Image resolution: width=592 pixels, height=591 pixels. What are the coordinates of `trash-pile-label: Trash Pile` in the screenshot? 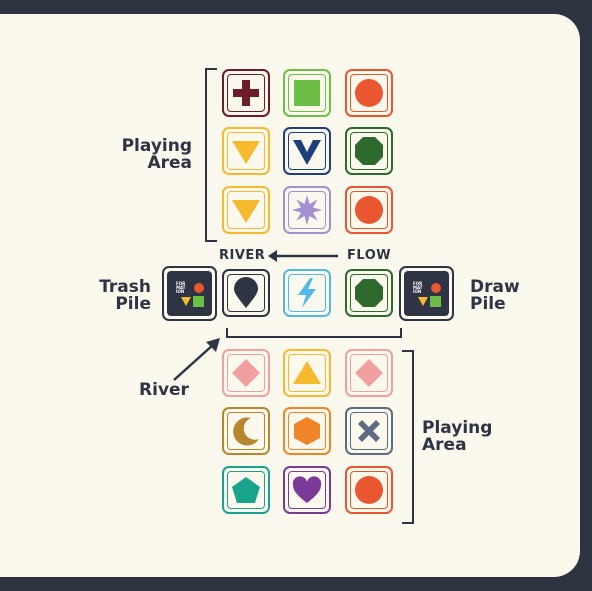 It's located at (123, 296).